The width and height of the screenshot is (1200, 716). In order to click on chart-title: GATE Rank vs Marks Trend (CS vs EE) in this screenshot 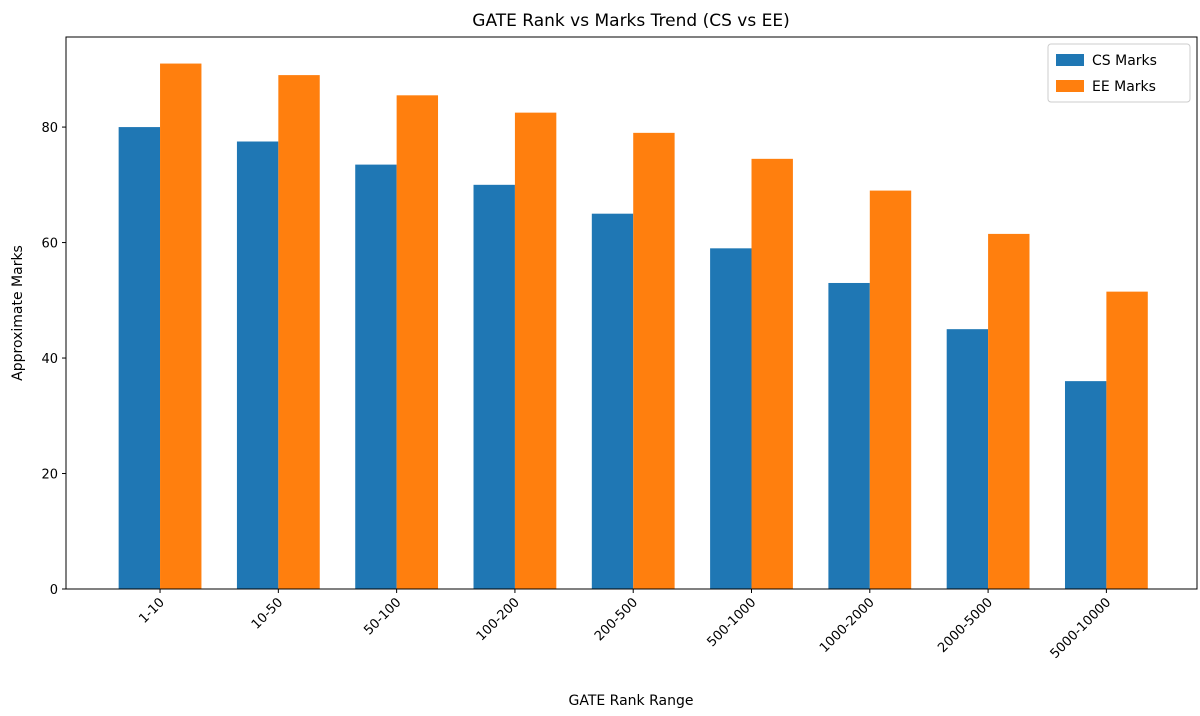, I will do `click(630, 21)`.